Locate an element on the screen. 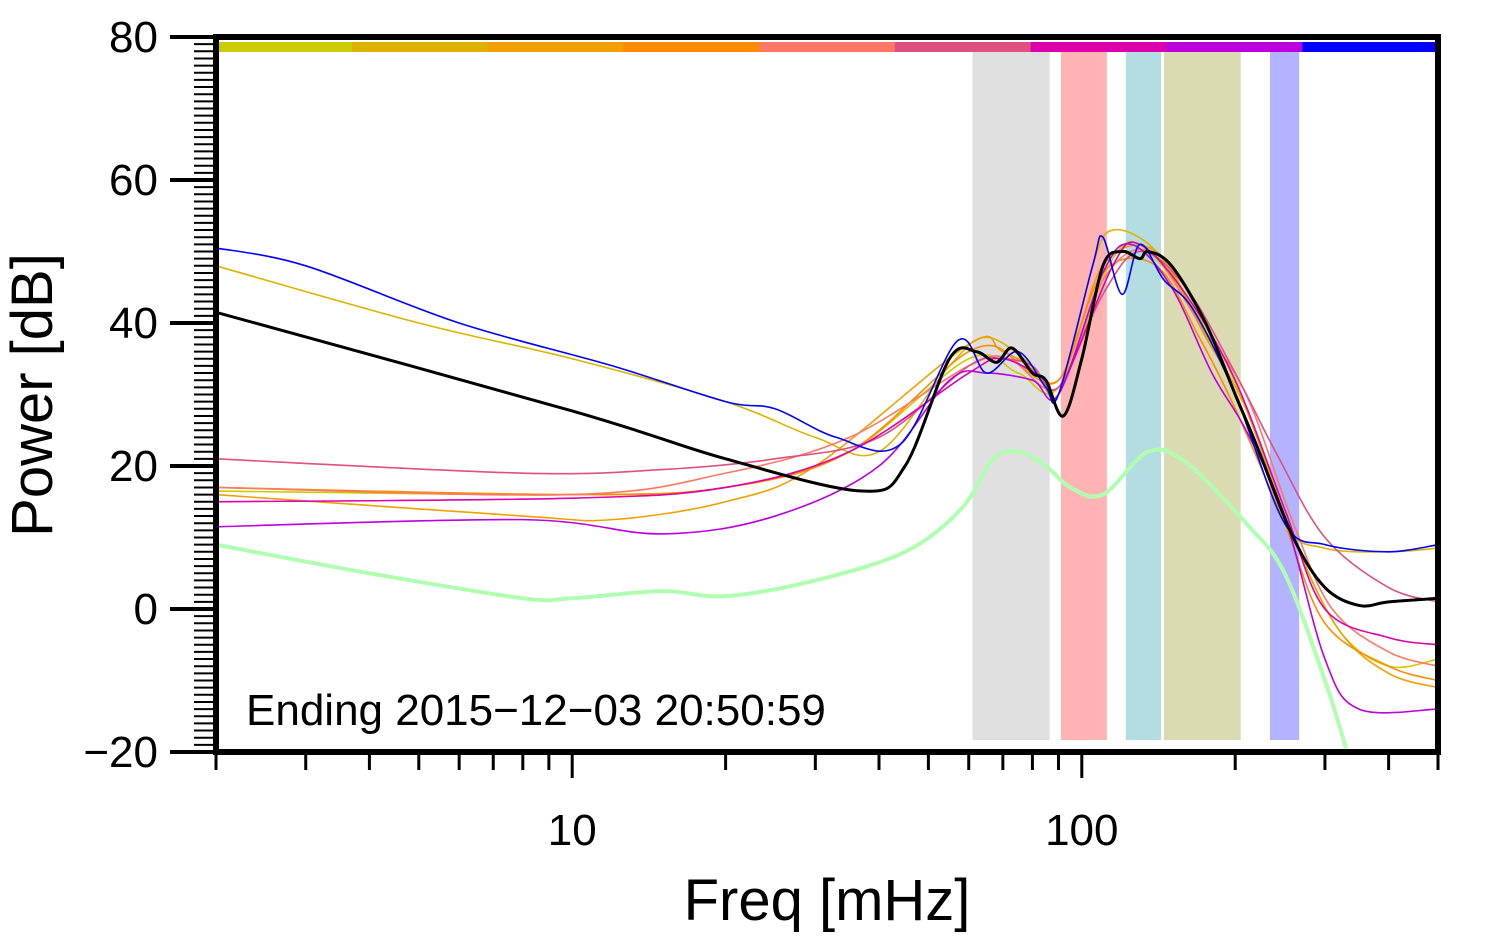 This screenshot has height=952, width=1494. y-tick-label: 80 is located at coordinates (133, 37).